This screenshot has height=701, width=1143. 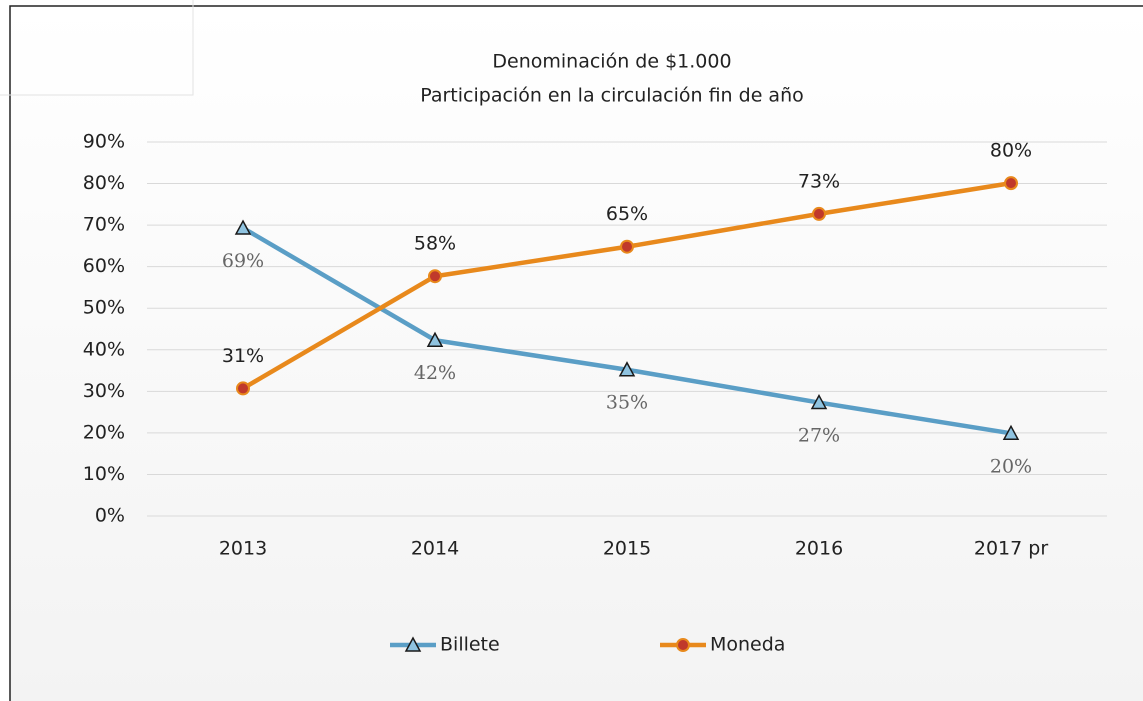 What do you see at coordinates (104, 266) in the screenshot?
I see `y-tick-label: 60%` at bounding box center [104, 266].